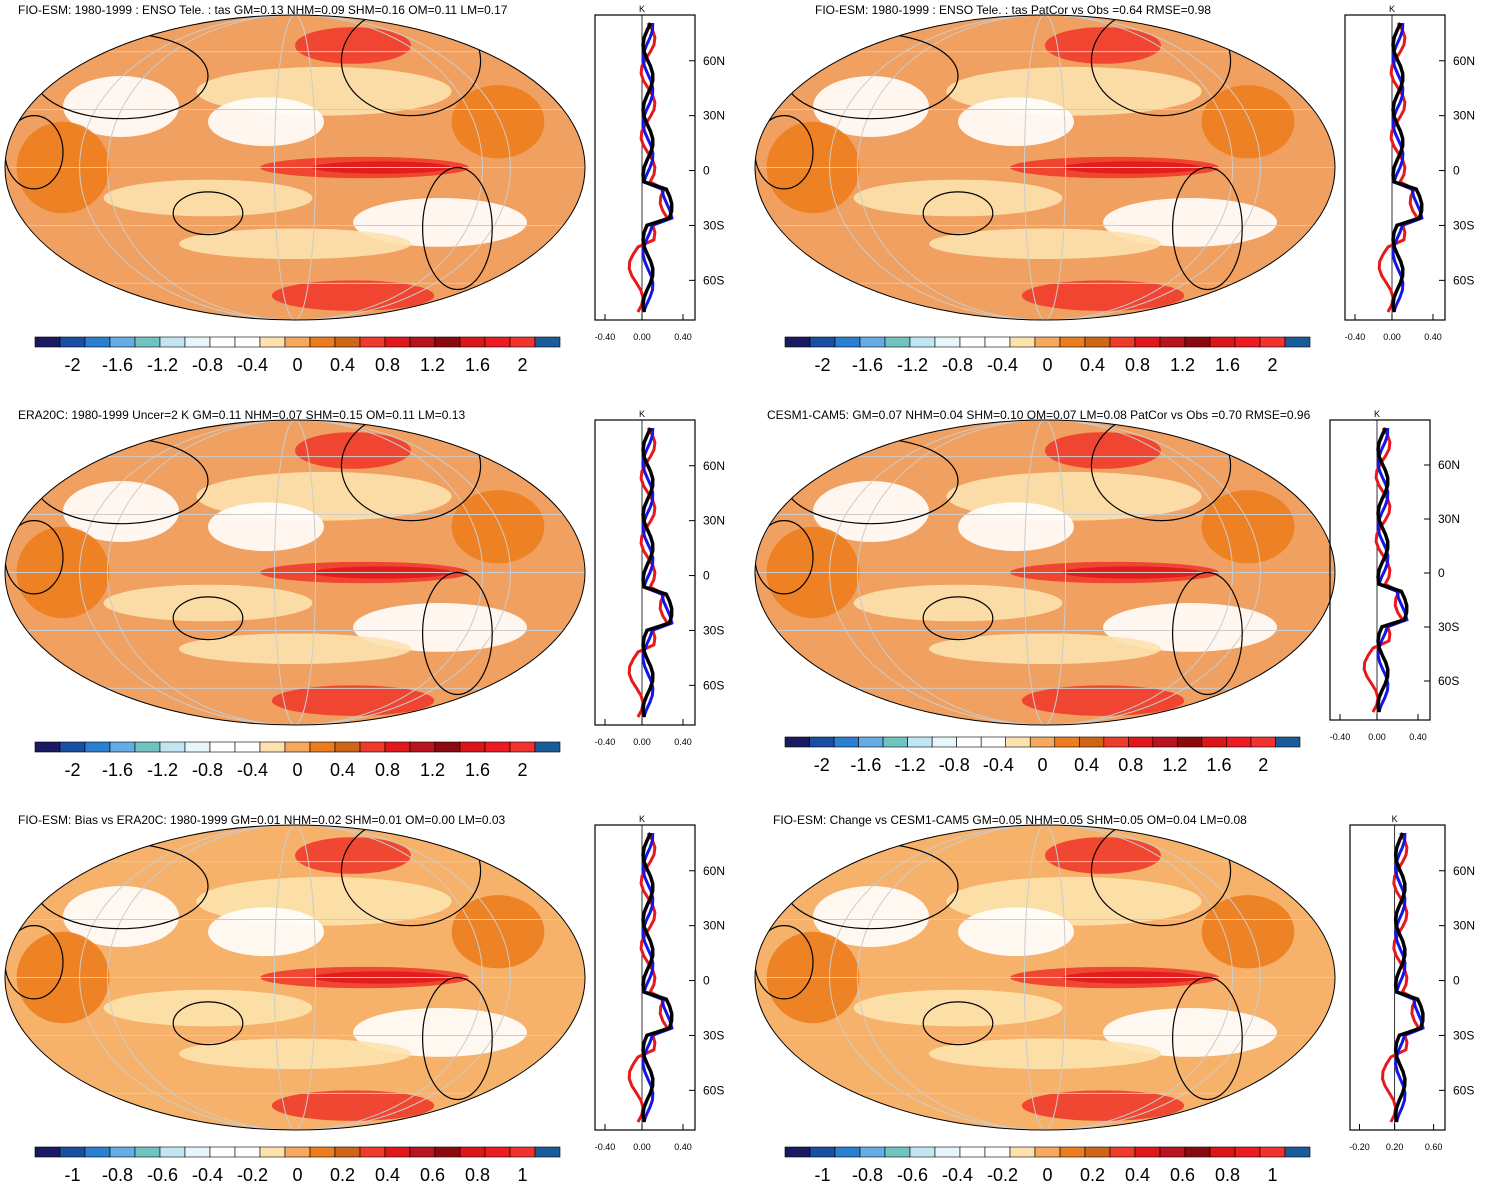 This screenshot has height=1186, width=1485. I want to click on colorbar-label: 1.2, so click(1174, 765).